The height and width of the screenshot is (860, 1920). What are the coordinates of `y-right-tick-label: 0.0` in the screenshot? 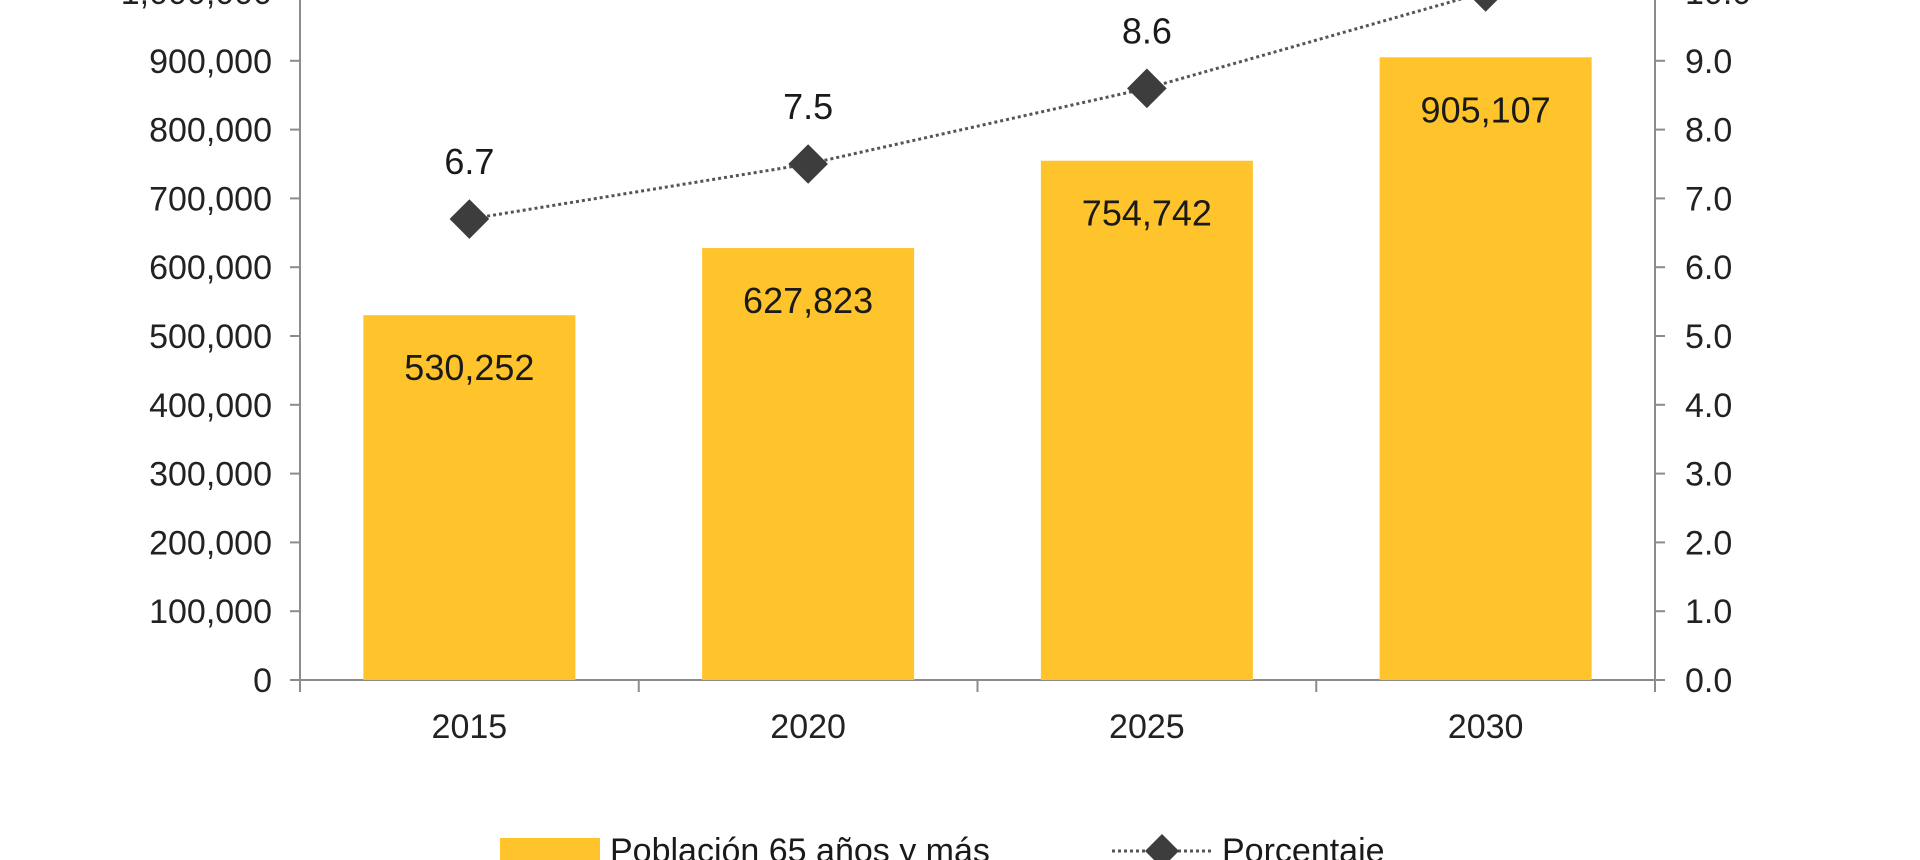 It's located at (1708, 681).